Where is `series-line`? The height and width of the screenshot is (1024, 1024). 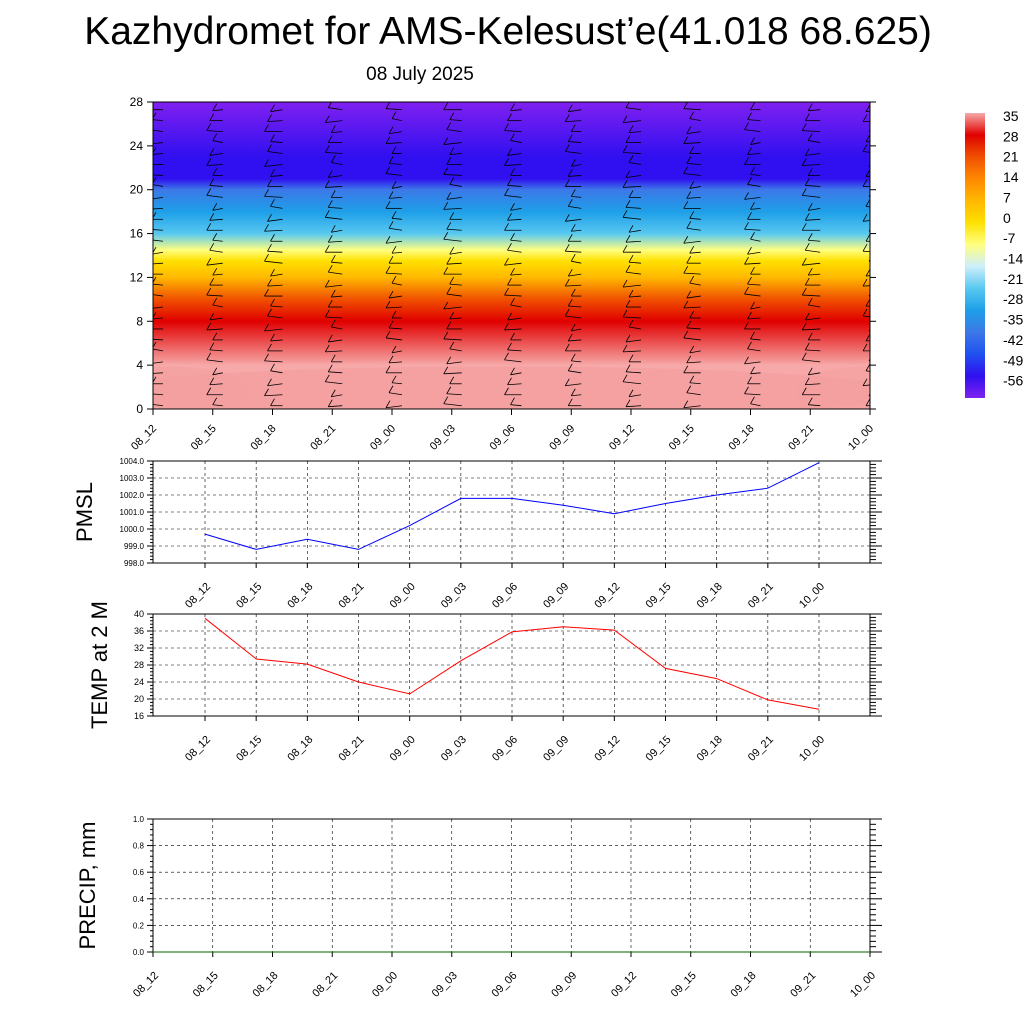 series-line is located at coordinates (512, 506).